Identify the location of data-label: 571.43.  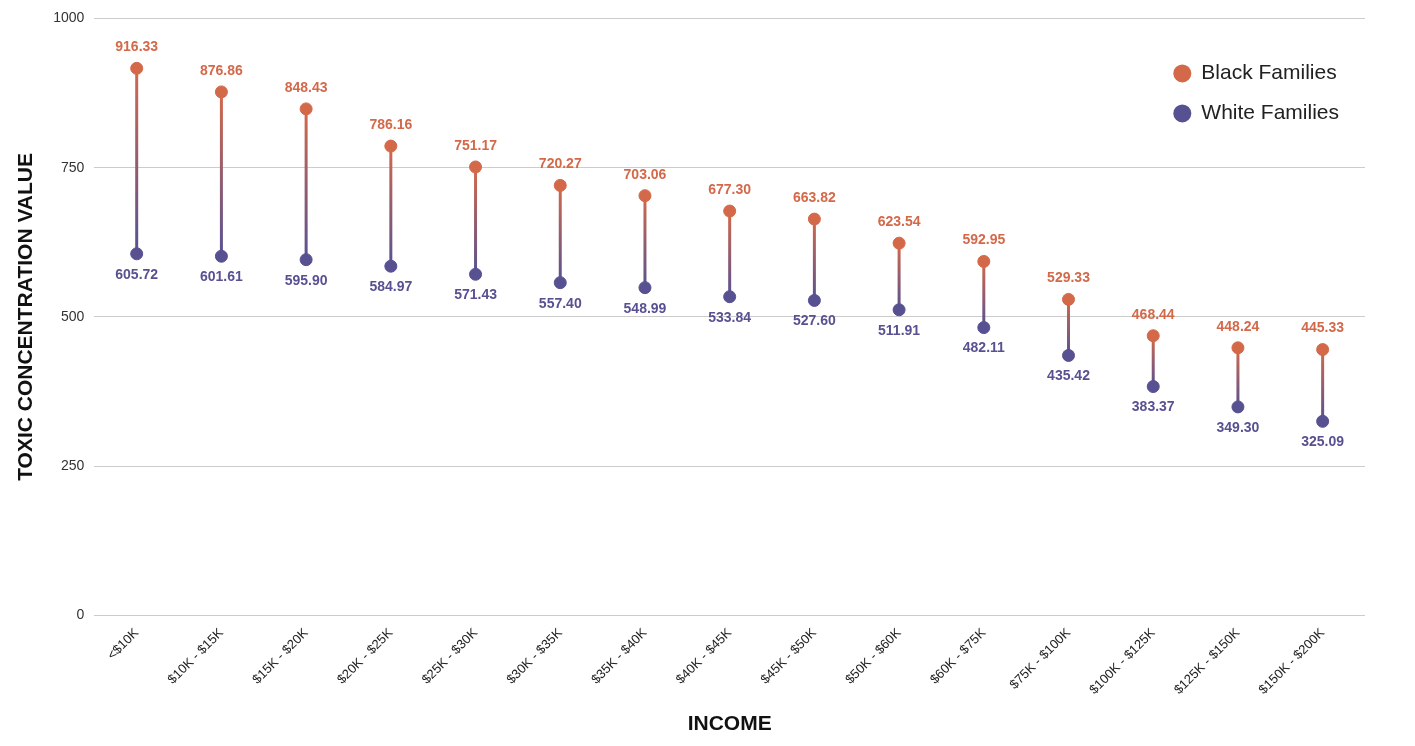
(476, 294).